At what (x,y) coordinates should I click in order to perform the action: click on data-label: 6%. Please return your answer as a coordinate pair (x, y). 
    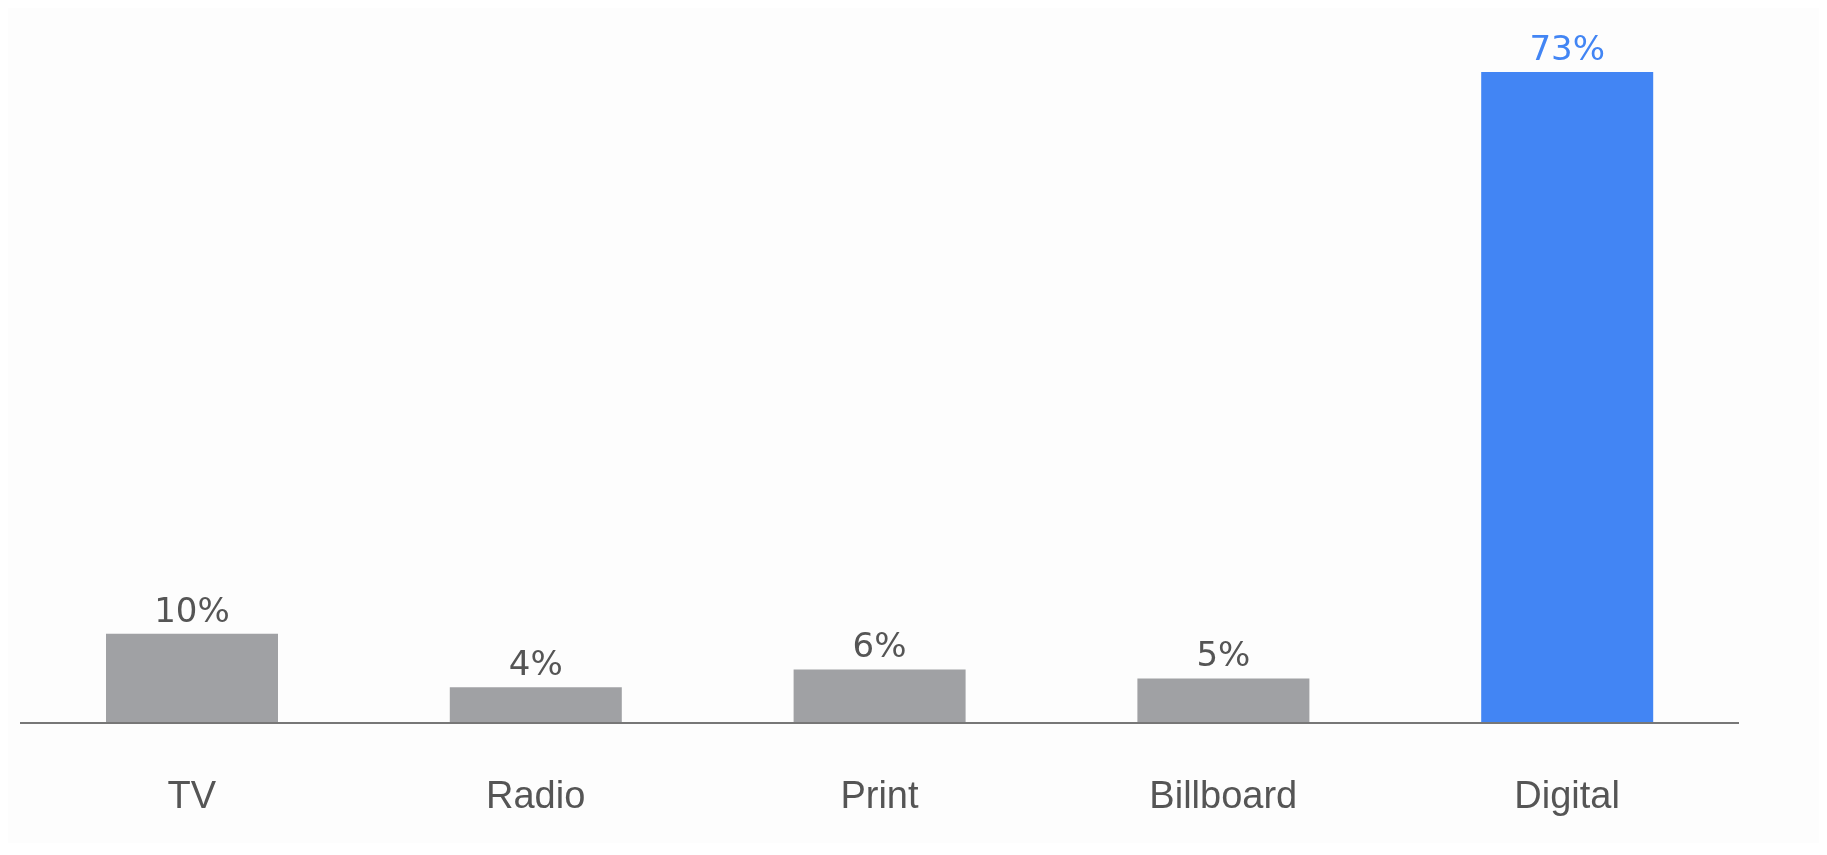
    Looking at the image, I should click on (879, 645).